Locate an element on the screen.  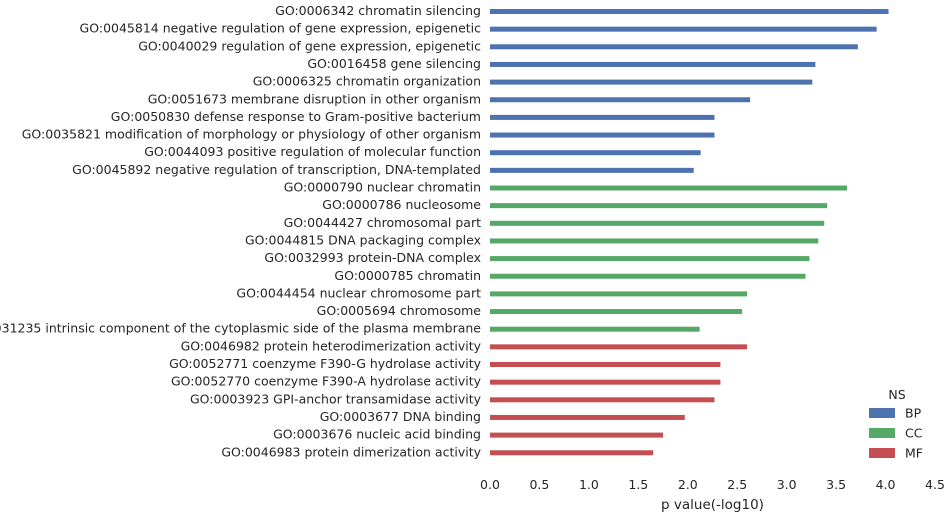
legend-swatch-mf is located at coordinates (882, 453).